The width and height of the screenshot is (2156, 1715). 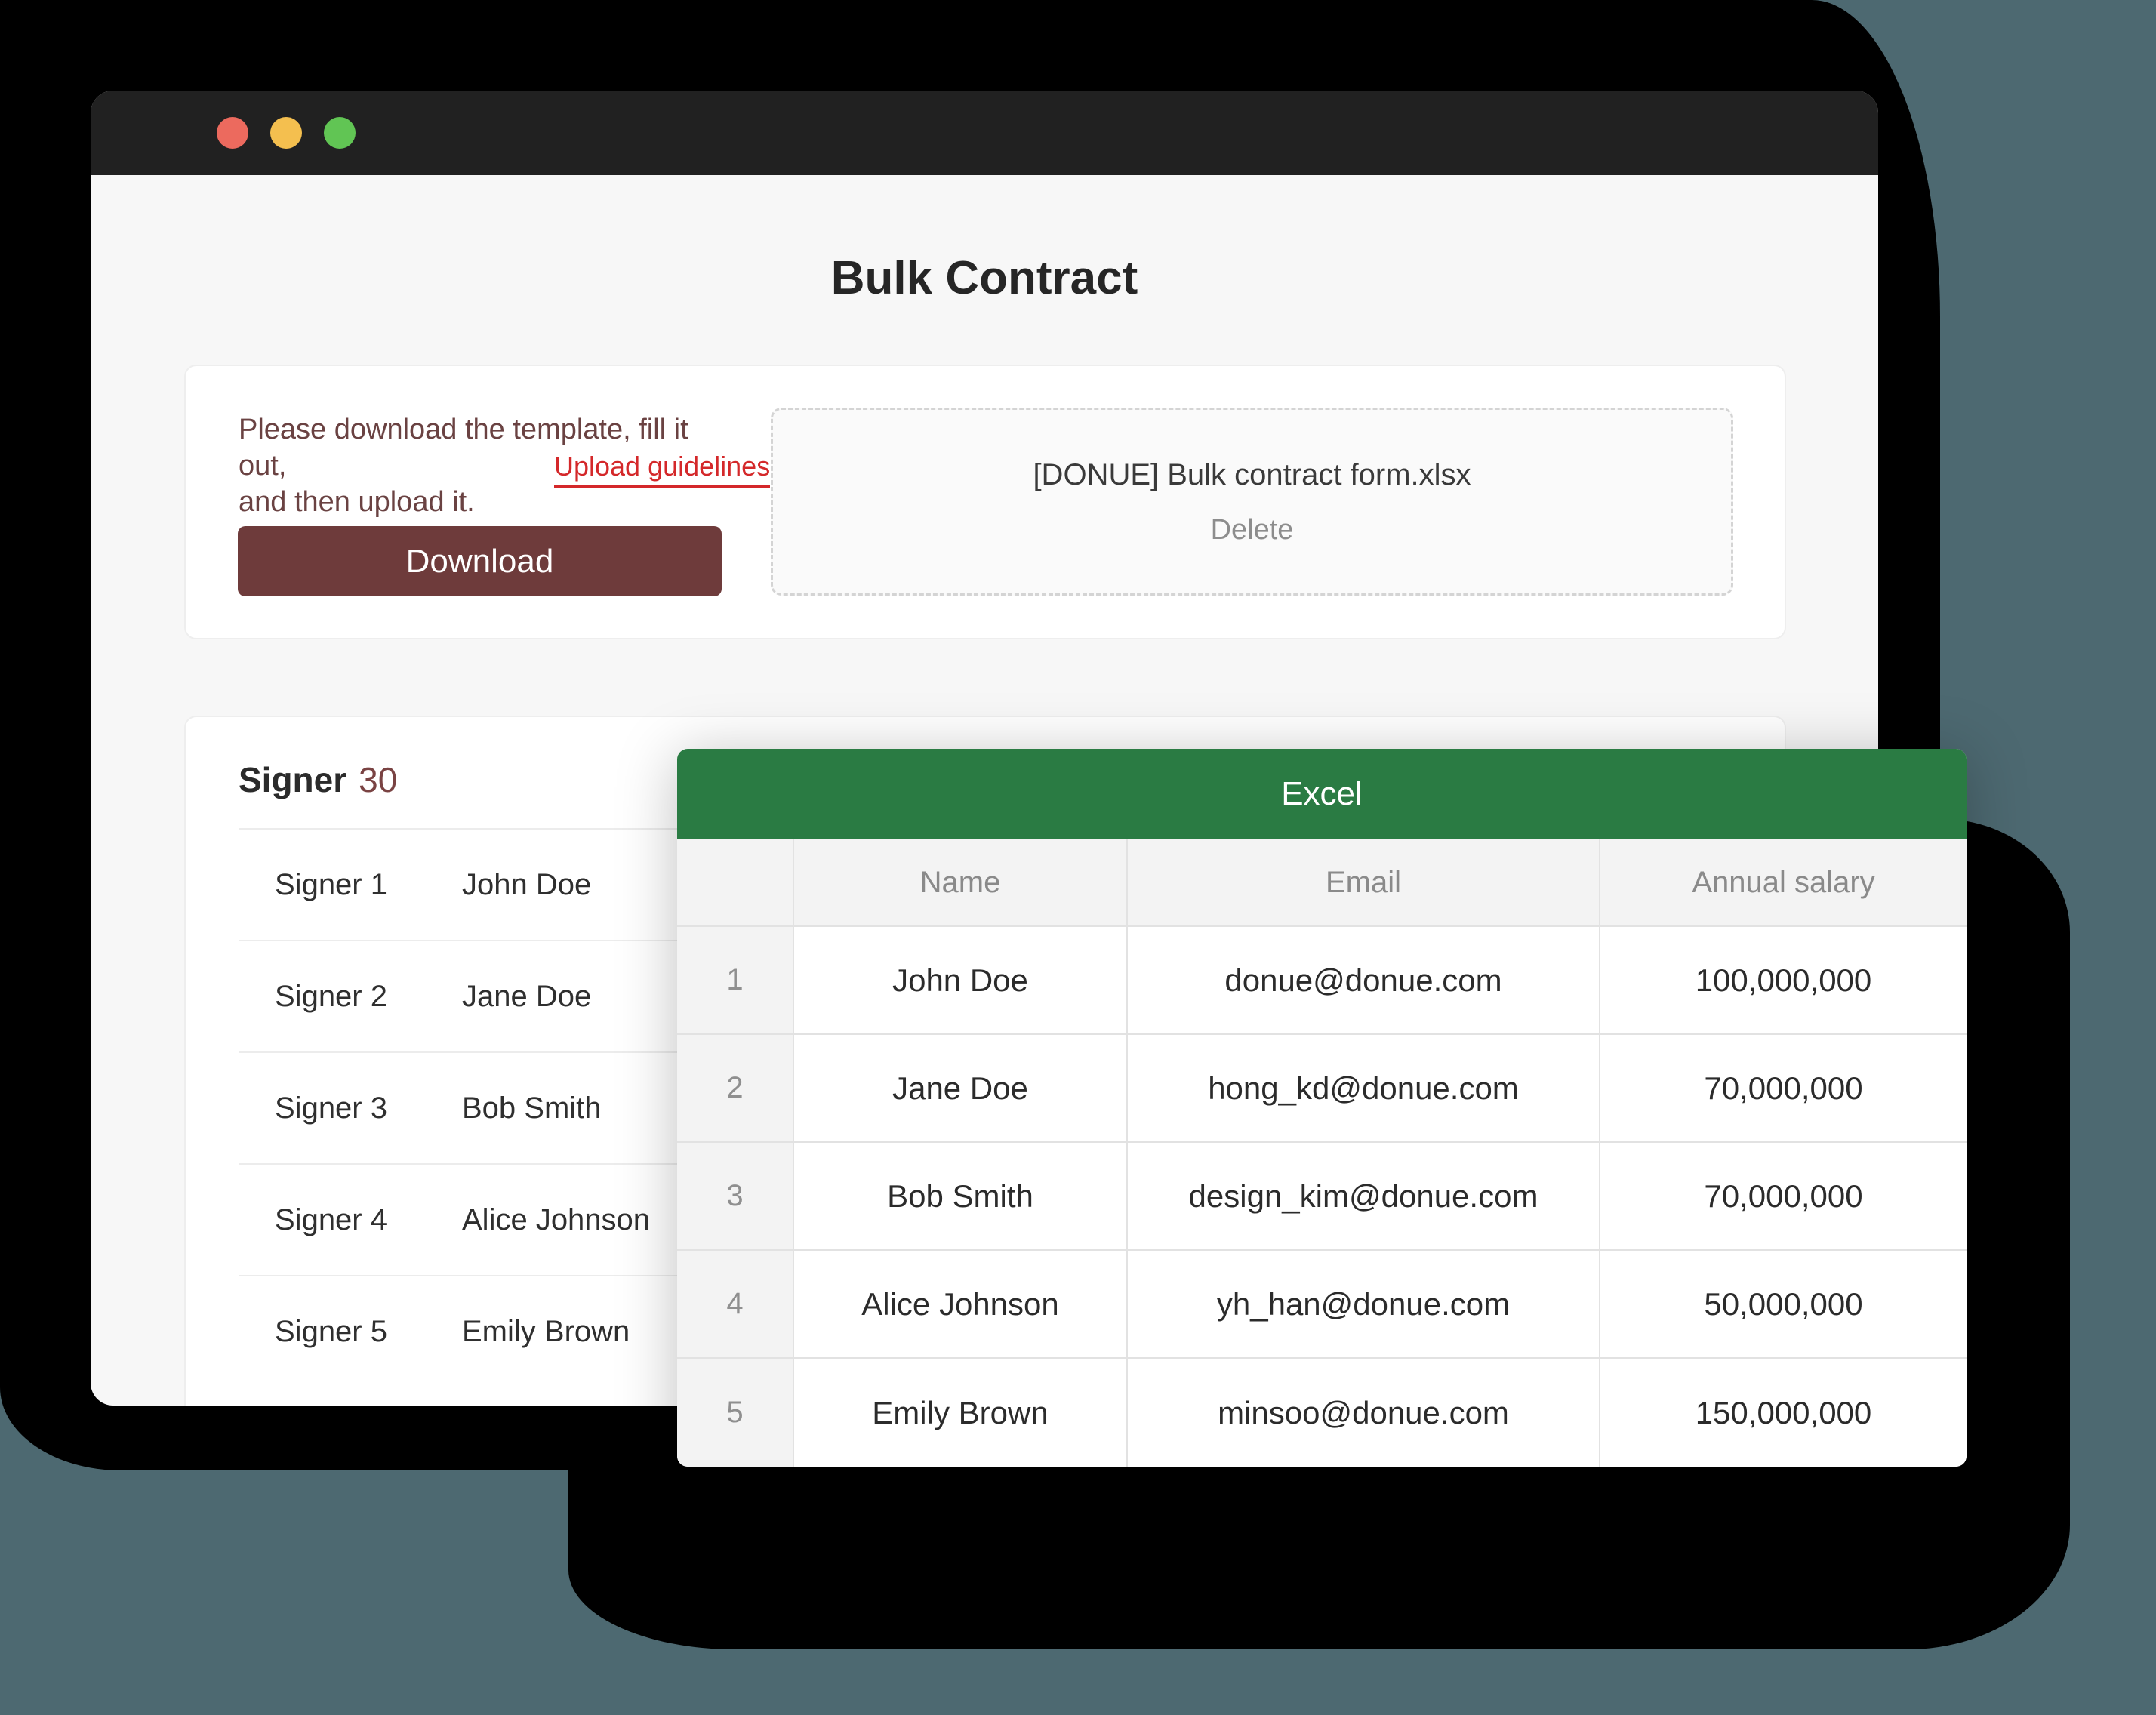 What do you see at coordinates (735, 1197) in the screenshot?
I see `excel-row-number: 3` at bounding box center [735, 1197].